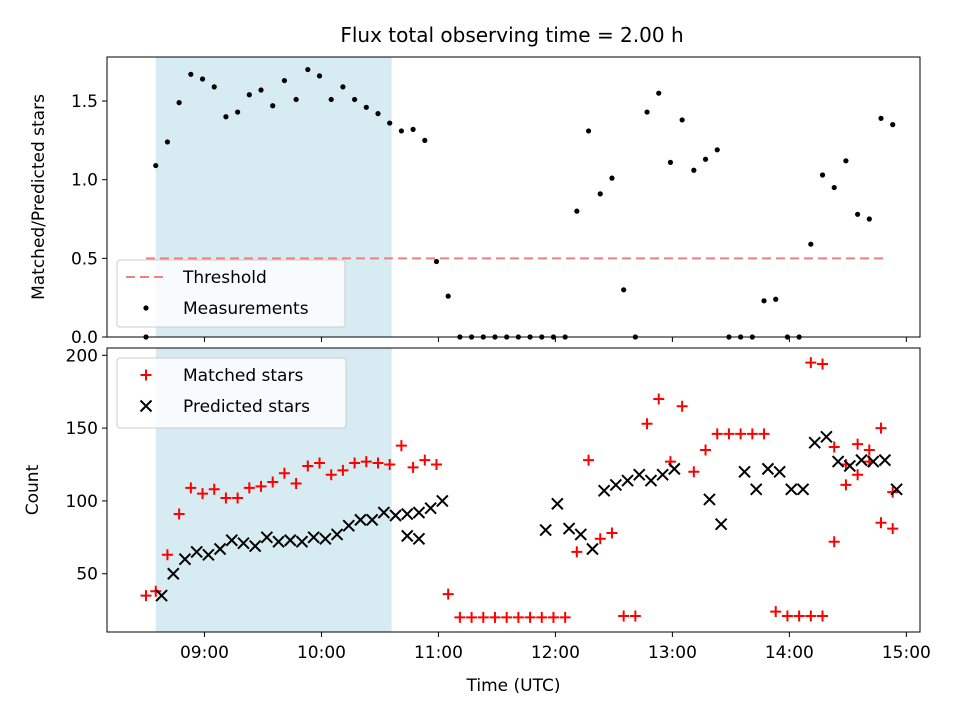 This screenshot has height=724, width=960. Describe the element at coordinates (39, 197) in the screenshot. I see `y-axis-label: Matched/Predicted stars` at that location.